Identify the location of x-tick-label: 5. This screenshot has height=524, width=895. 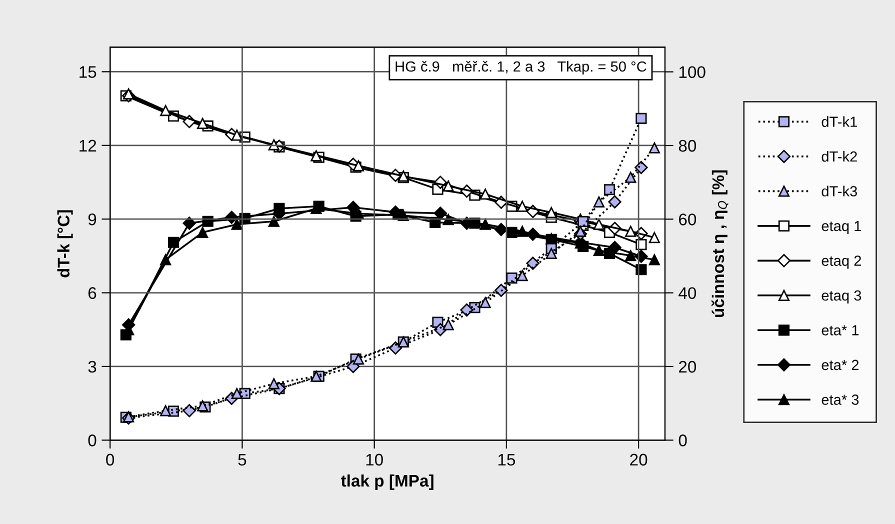
(242, 460).